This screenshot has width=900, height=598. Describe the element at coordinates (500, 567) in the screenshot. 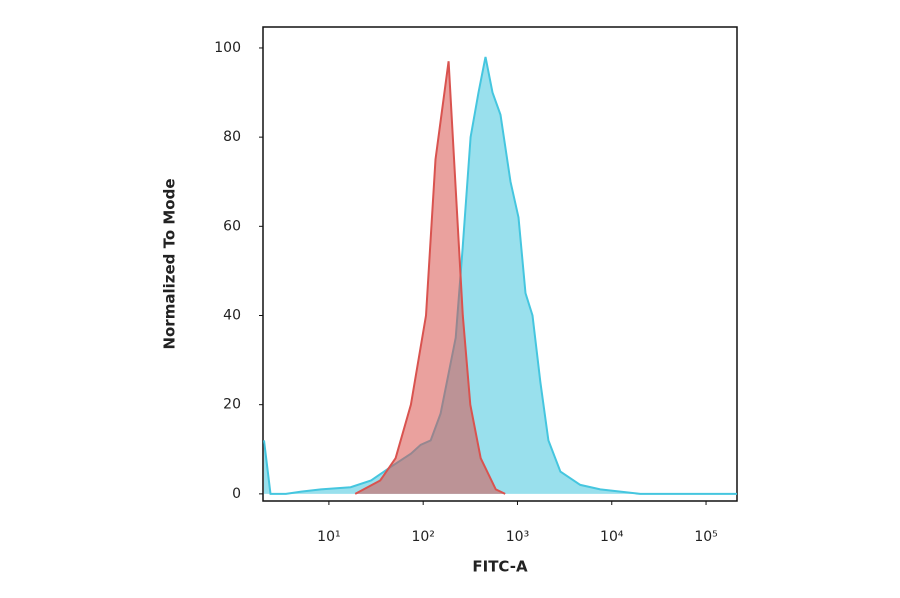

I see `x-axis-label: FITC-A` at that location.